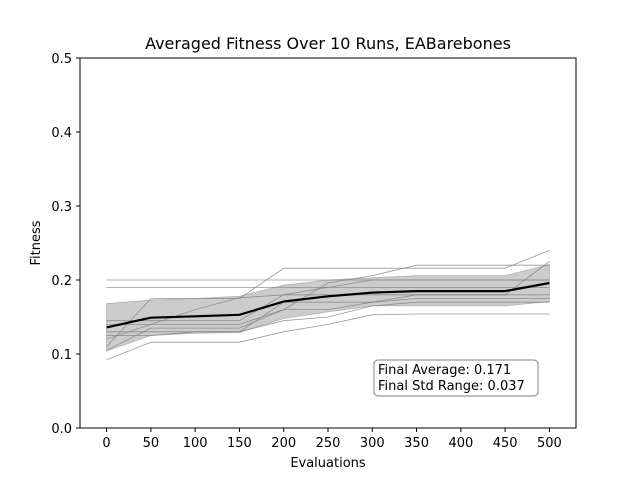  Describe the element at coordinates (328, 443) in the screenshot. I see `x-tick-label: 250` at that location.